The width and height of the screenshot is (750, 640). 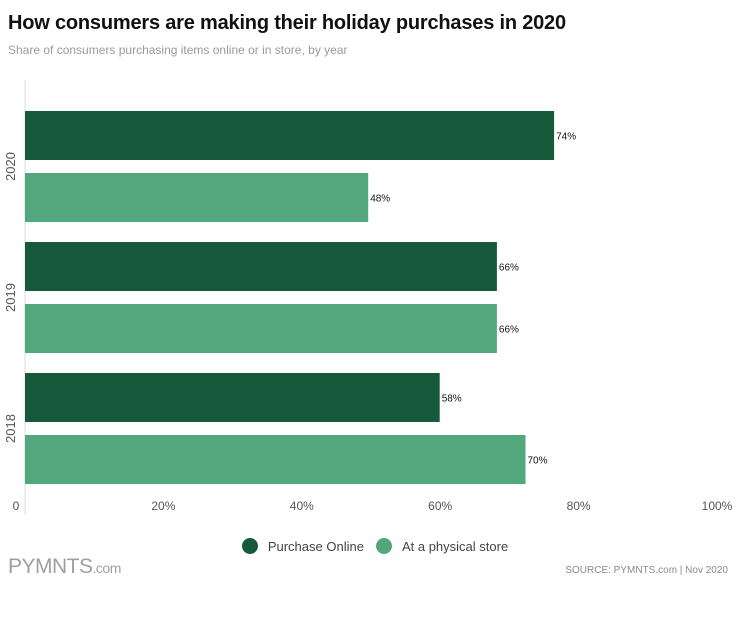 What do you see at coordinates (380, 199) in the screenshot?
I see `data-label: 48%` at bounding box center [380, 199].